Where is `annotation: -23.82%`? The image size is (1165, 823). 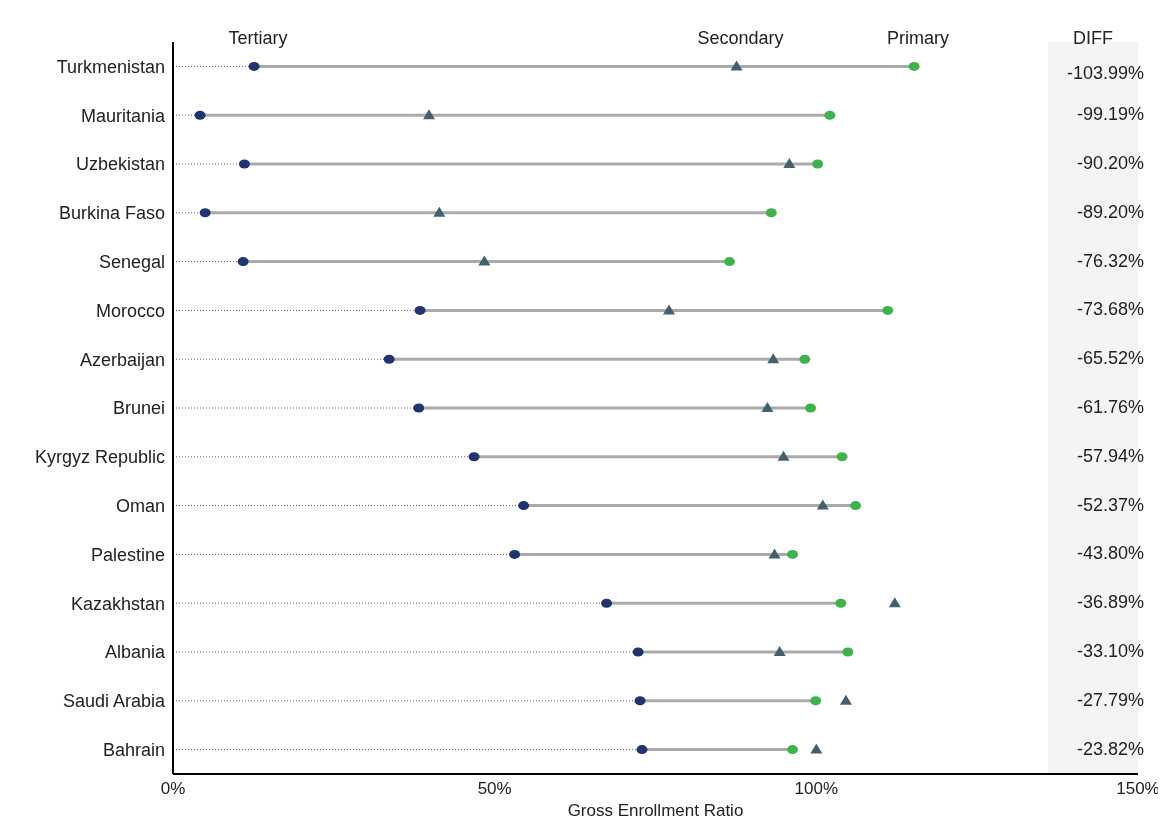
annotation: -23.82% is located at coordinates (1110, 749).